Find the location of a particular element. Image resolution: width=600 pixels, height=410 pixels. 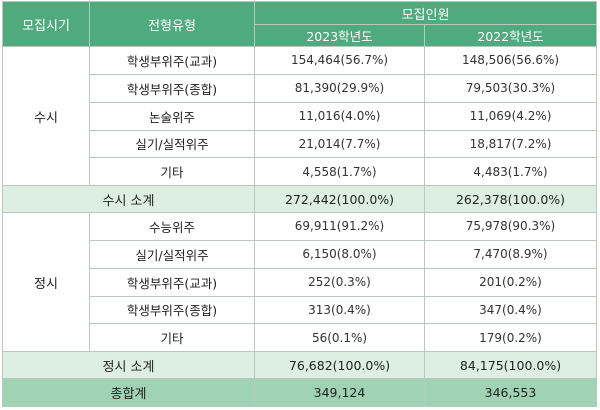

value-2023: 252(0.3%) is located at coordinates (339, 282).